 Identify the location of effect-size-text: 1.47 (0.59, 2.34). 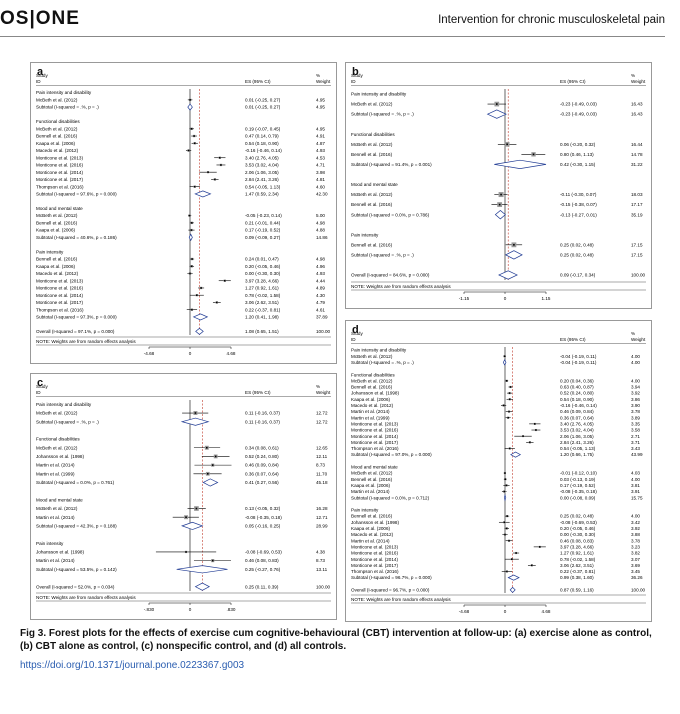
(262, 194).